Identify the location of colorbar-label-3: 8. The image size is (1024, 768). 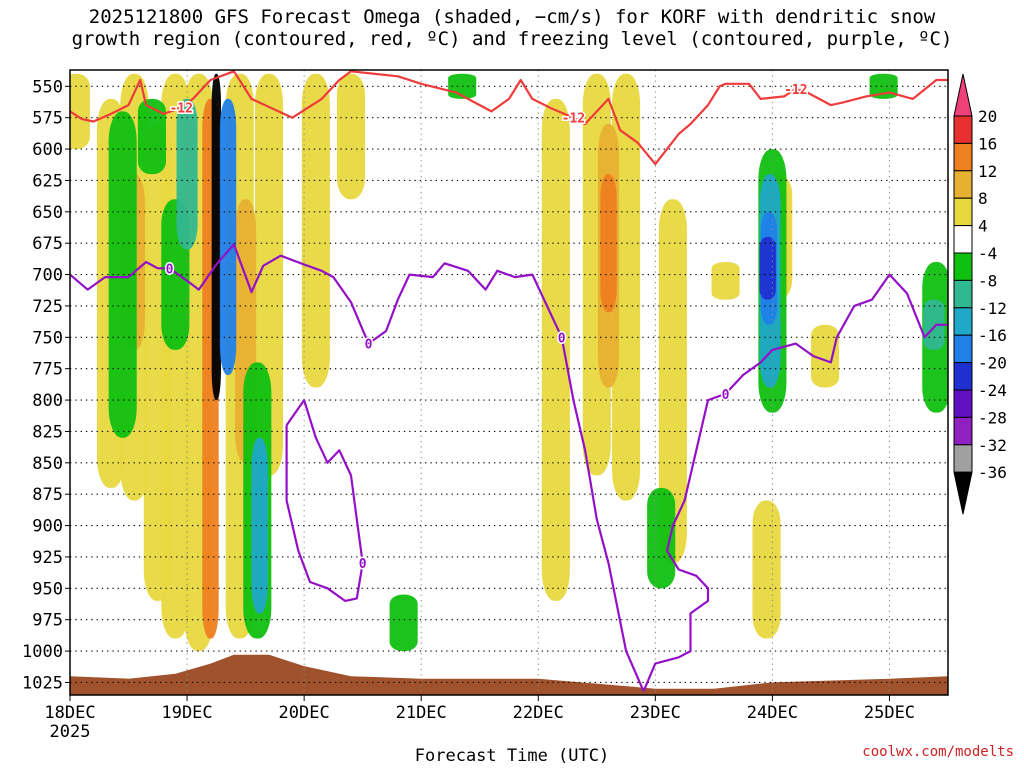
(983, 198).